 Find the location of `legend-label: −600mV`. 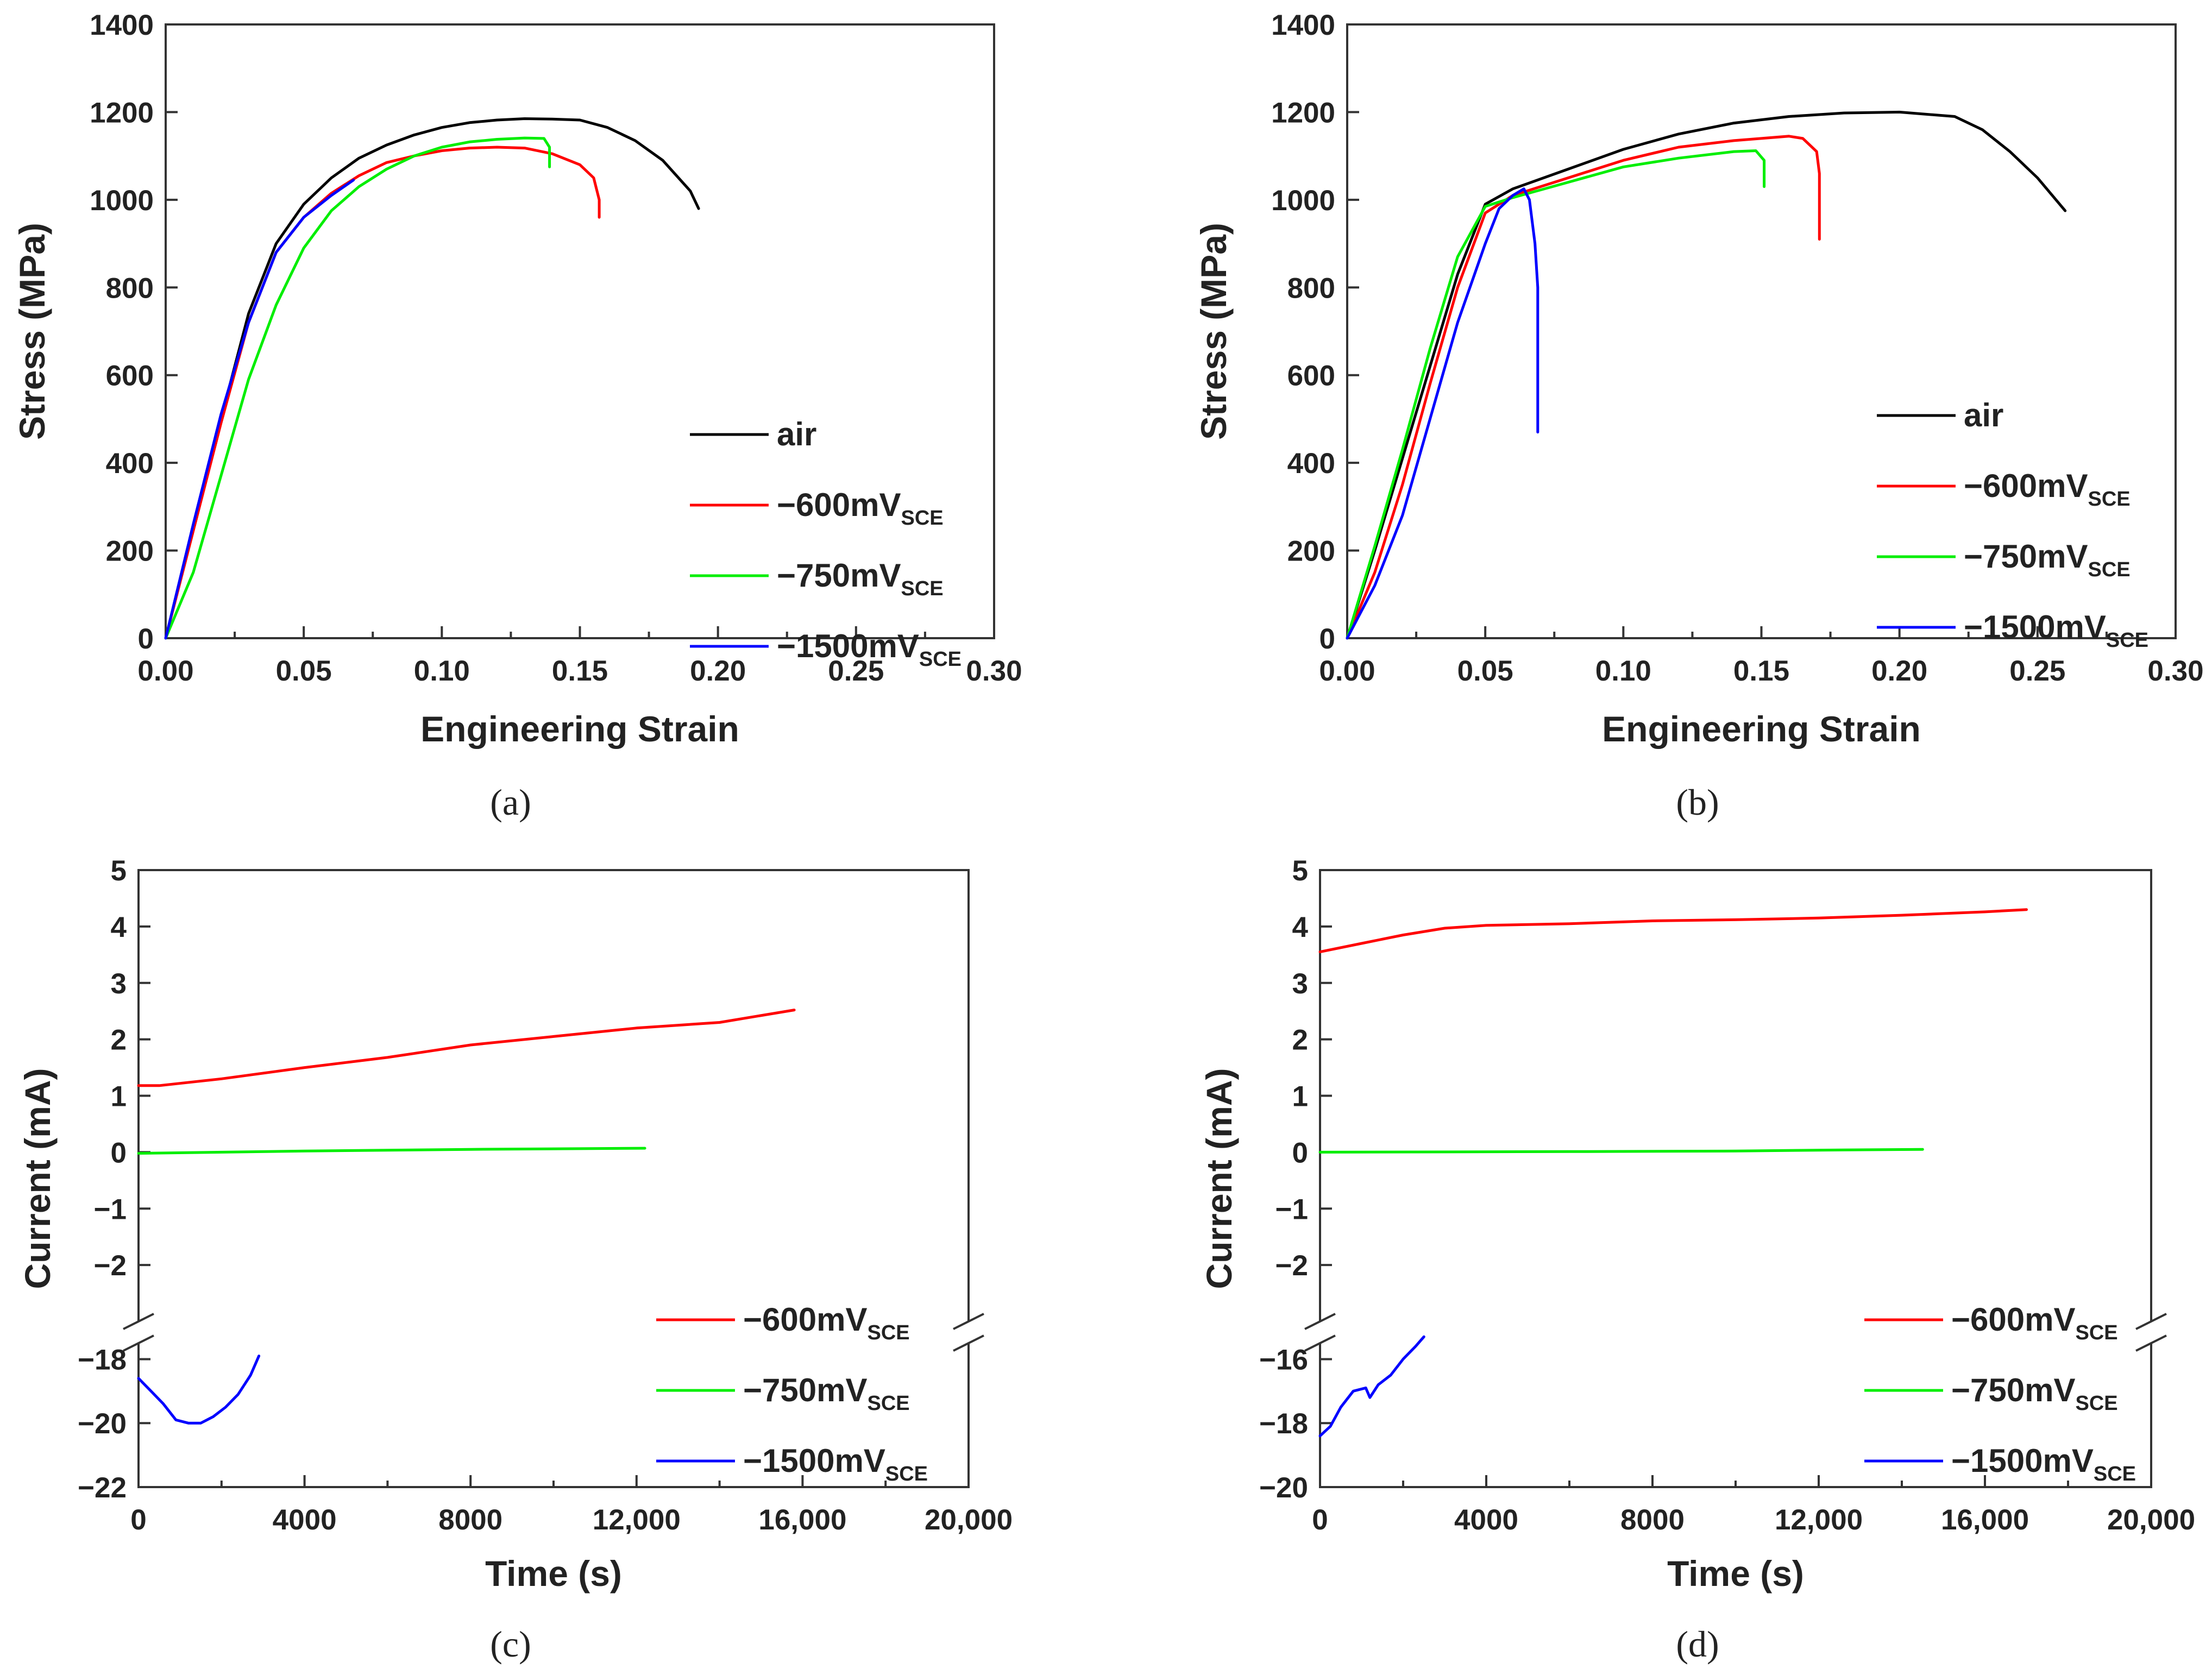

legend-label: −600mV is located at coordinates (2026, 486).